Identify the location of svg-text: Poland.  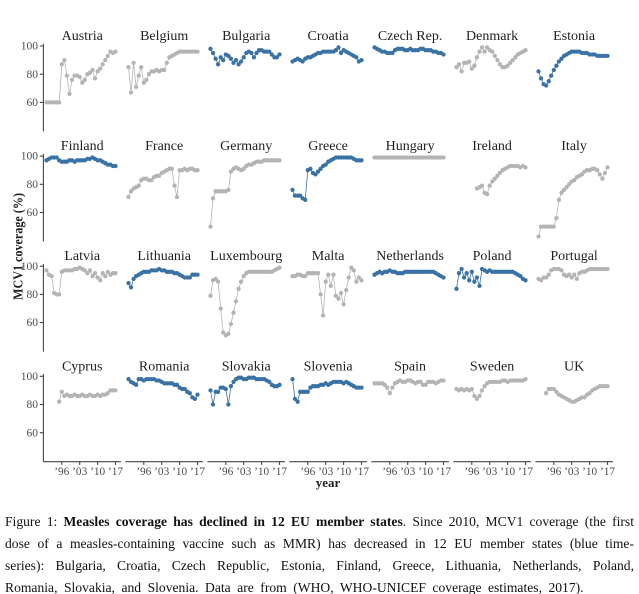
(492, 256).